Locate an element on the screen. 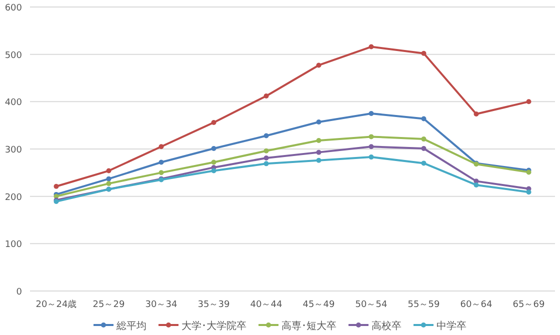 The width and height of the screenshot is (560, 335). legend-label: 中学卒 is located at coordinates (451, 326).